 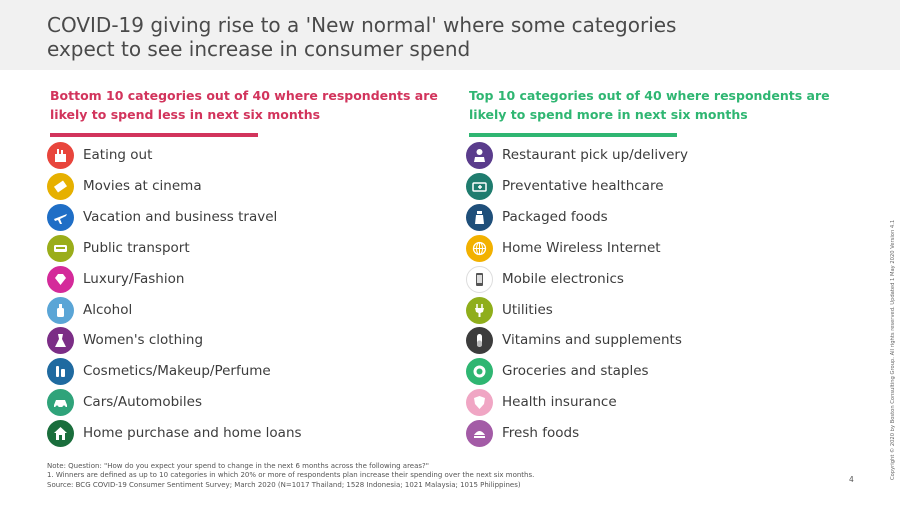 I want to click on spend-more-item: Preventative healthcare, so click(x=656, y=186).